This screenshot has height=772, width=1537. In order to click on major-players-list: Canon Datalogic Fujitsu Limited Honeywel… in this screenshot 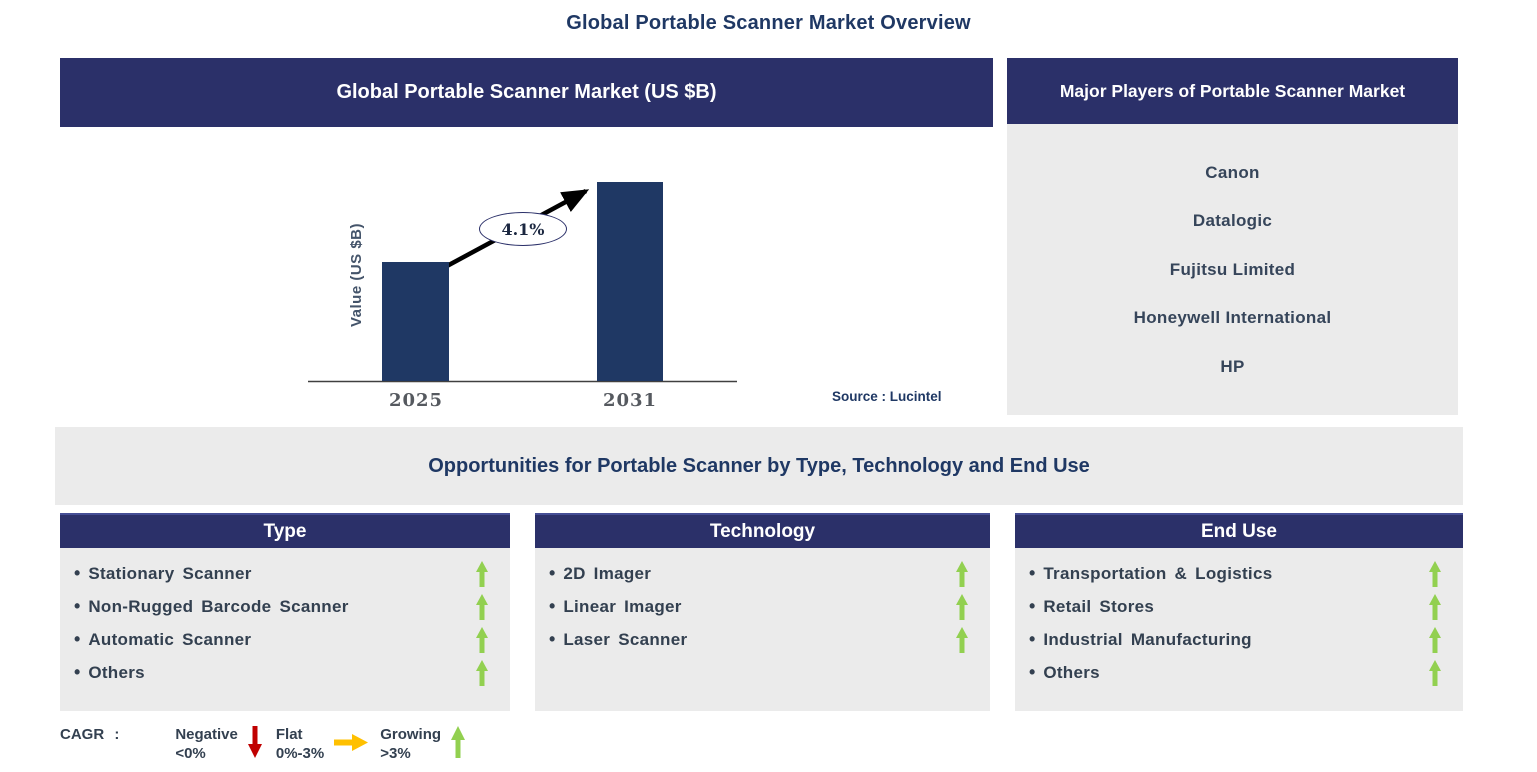, I will do `click(1232, 269)`.